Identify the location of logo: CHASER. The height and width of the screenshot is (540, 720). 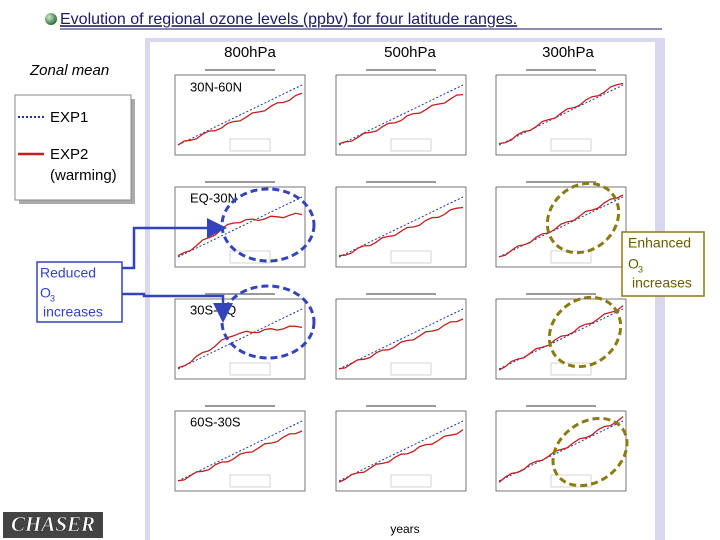
(53, 524).